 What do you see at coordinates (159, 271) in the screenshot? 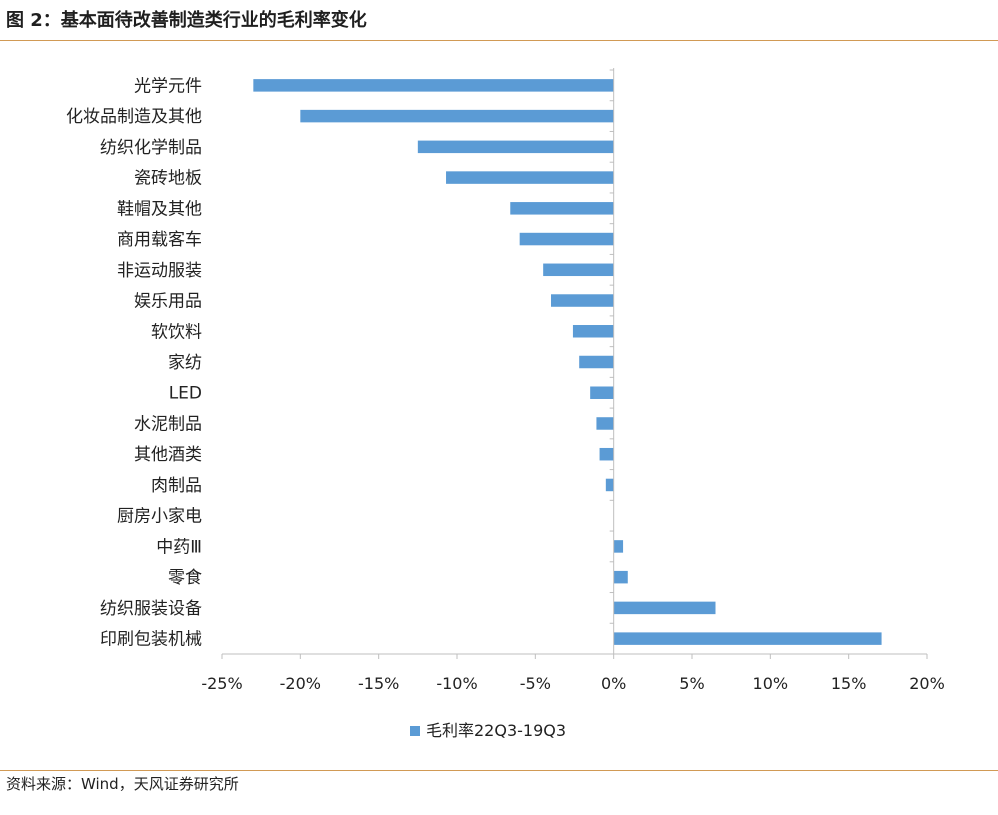
I see `category-label-6: 非运动服装` at bounding box center [159, 271].